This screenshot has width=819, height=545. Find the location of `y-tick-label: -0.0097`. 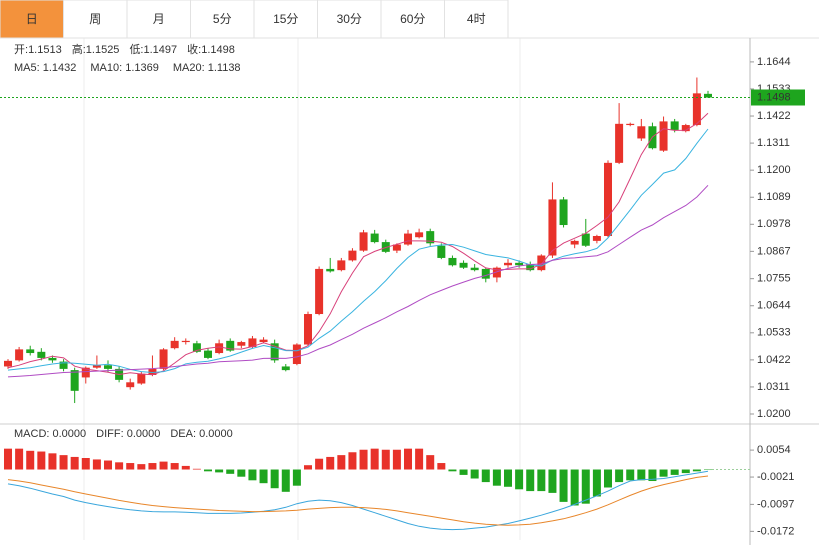

y-tick-label: -0.0097 is located at coordinates (775, 504).